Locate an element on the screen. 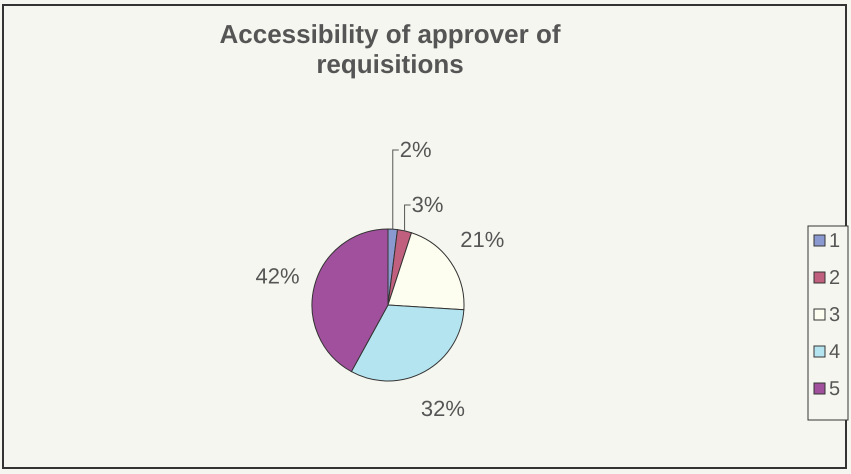 Image resolution: width=851 pixels, height=474 pixels. legend-label: 5 is located at coordinates (834, 389).